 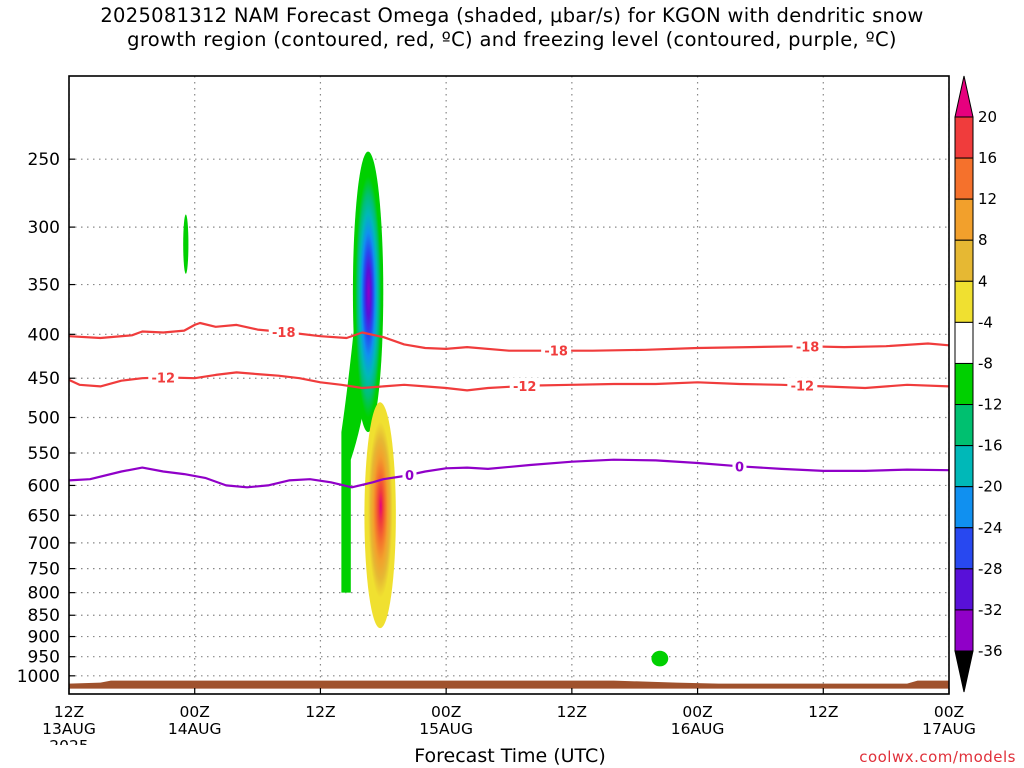 What do you see at coordinates (509, 336) in the screenshot?
I see `contour-line-m18` at bounding box center [509, 336].